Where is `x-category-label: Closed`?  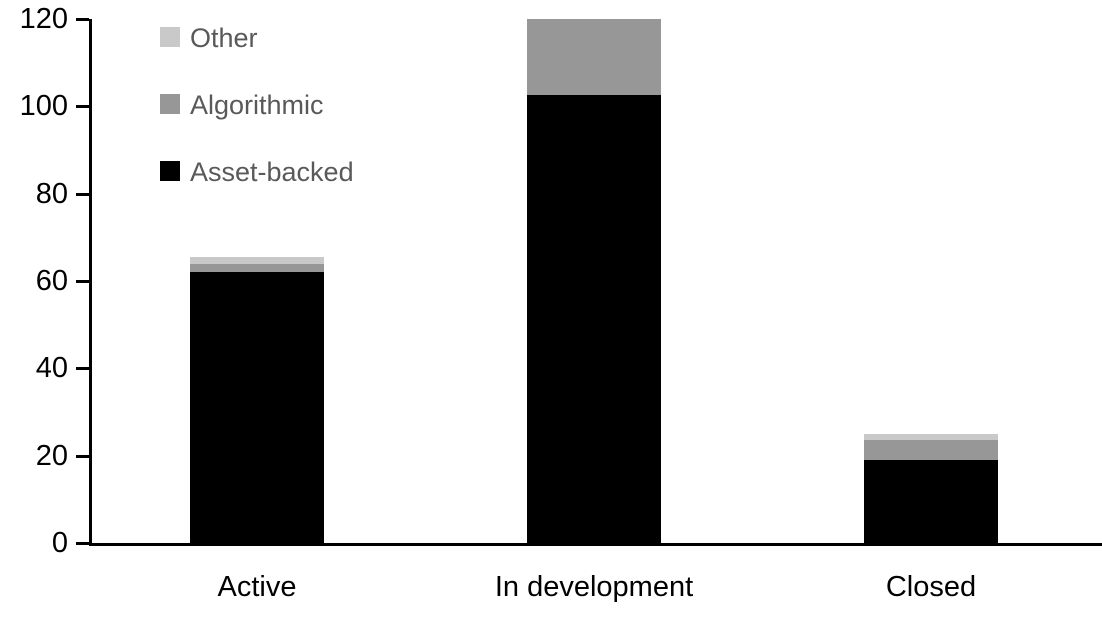 x-category-label: Closed is located at coordinates (931, 587).